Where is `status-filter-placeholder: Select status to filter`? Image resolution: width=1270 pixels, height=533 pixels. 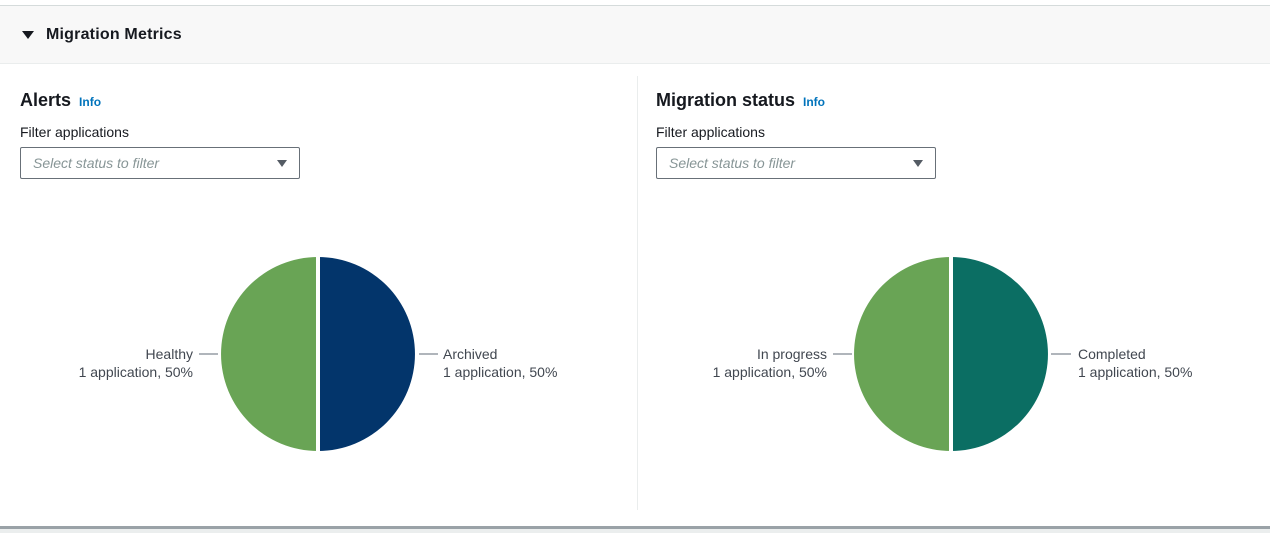
status-filter-placeholder: Select status to filter is located at coordinates (732, 163).